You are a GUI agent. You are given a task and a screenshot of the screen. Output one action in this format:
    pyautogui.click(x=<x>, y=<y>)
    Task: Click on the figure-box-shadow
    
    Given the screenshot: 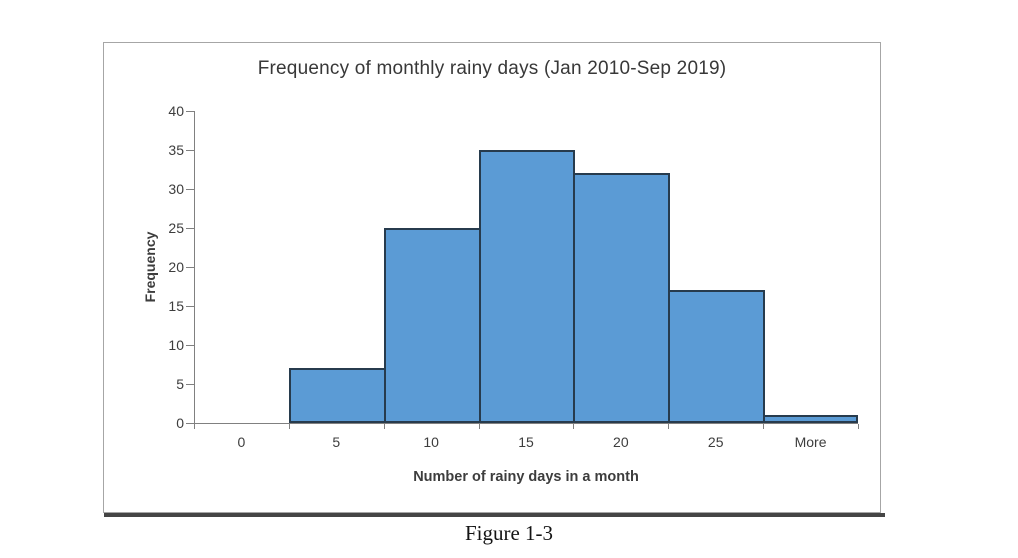 What is the action you would take?
    pyautogui.click(x=494, y=515)
    